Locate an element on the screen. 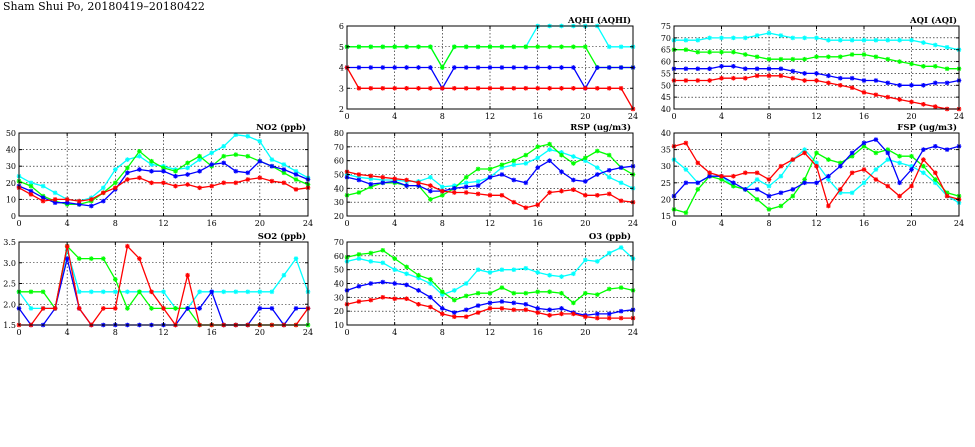 Image resolution: width=975 pixels, height=447 pixels. y-tick-label: 3.5 is located at coordinates (9, 242).